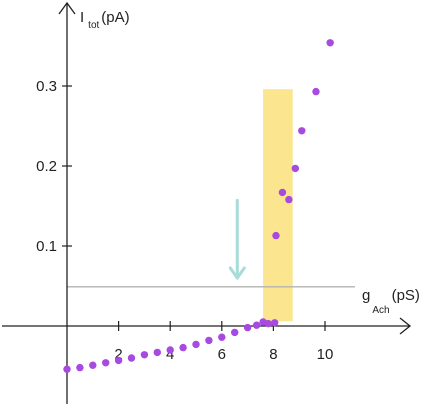 The height and width of the screenshot is (413, 426). Describe the element at coordinates (118, 354) in the screenshot. I see `x-tick-label: 2` at that location.